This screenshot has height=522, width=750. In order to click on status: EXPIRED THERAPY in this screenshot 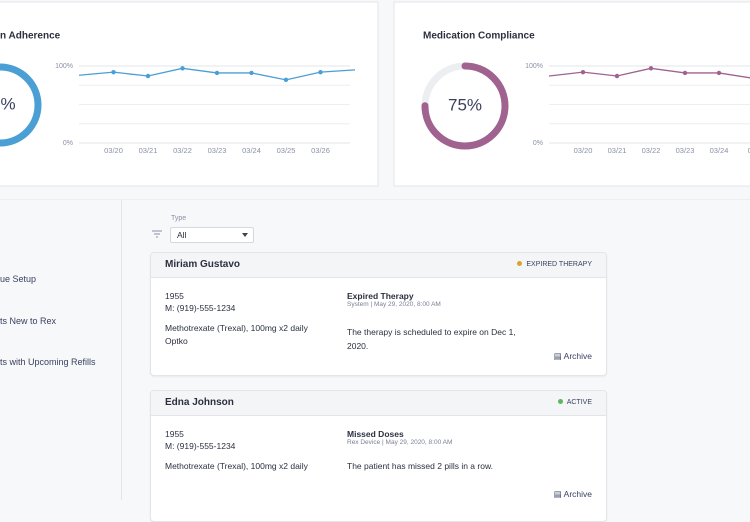, I will do `click(554, 264)`.